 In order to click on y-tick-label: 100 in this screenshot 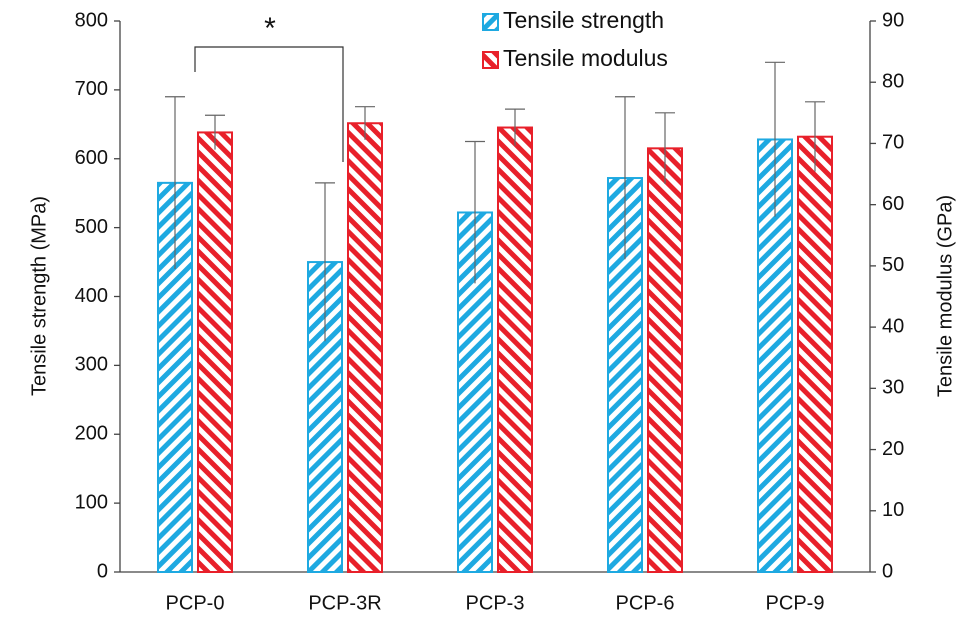, I will do `click(91, 502)`.